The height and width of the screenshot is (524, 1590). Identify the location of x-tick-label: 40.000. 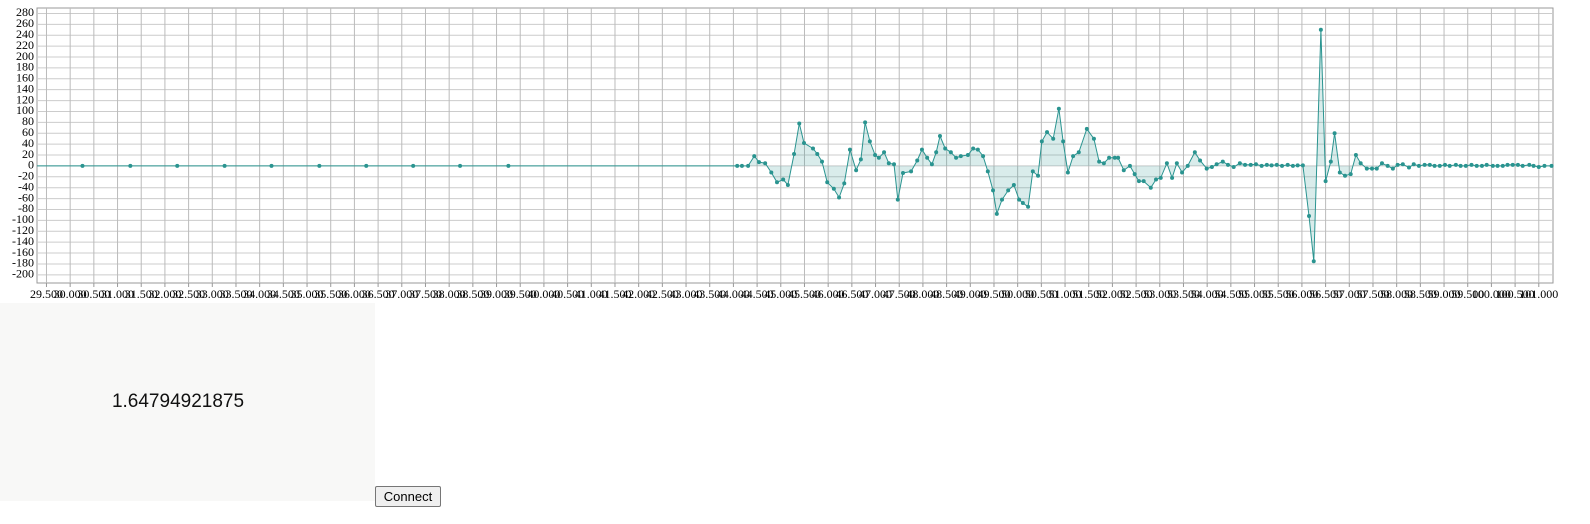
(543, 294).